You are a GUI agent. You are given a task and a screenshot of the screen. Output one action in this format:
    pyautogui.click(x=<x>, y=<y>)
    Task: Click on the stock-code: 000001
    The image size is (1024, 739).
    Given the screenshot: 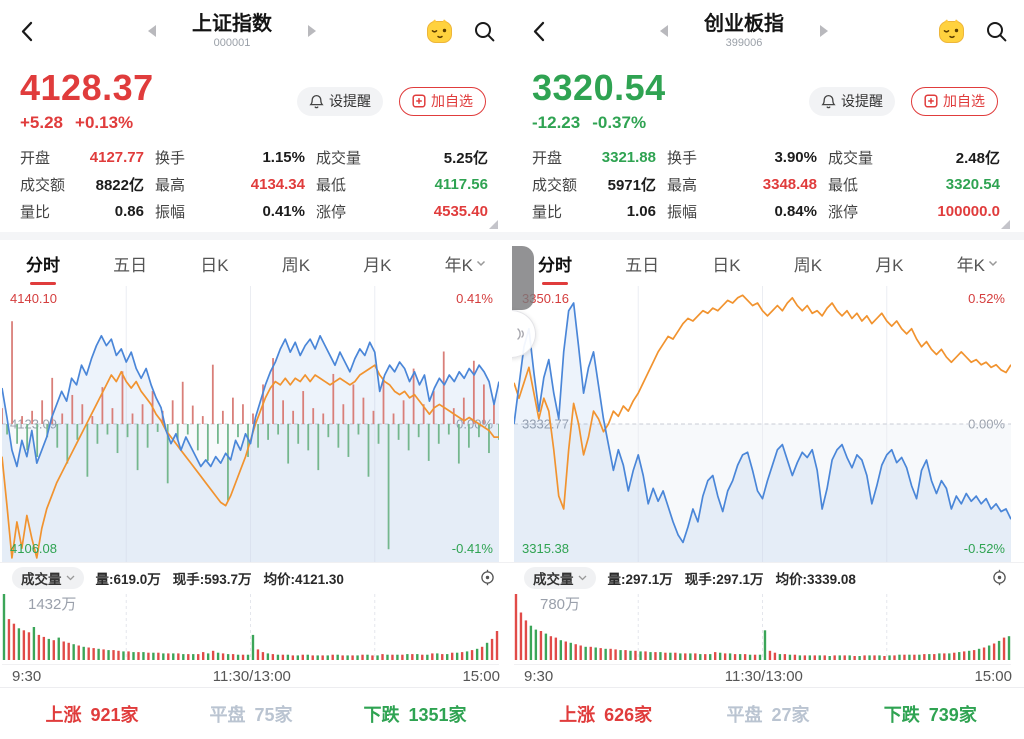 What is the action you would take?
    pyautogui.click(x=232, y=42)
    